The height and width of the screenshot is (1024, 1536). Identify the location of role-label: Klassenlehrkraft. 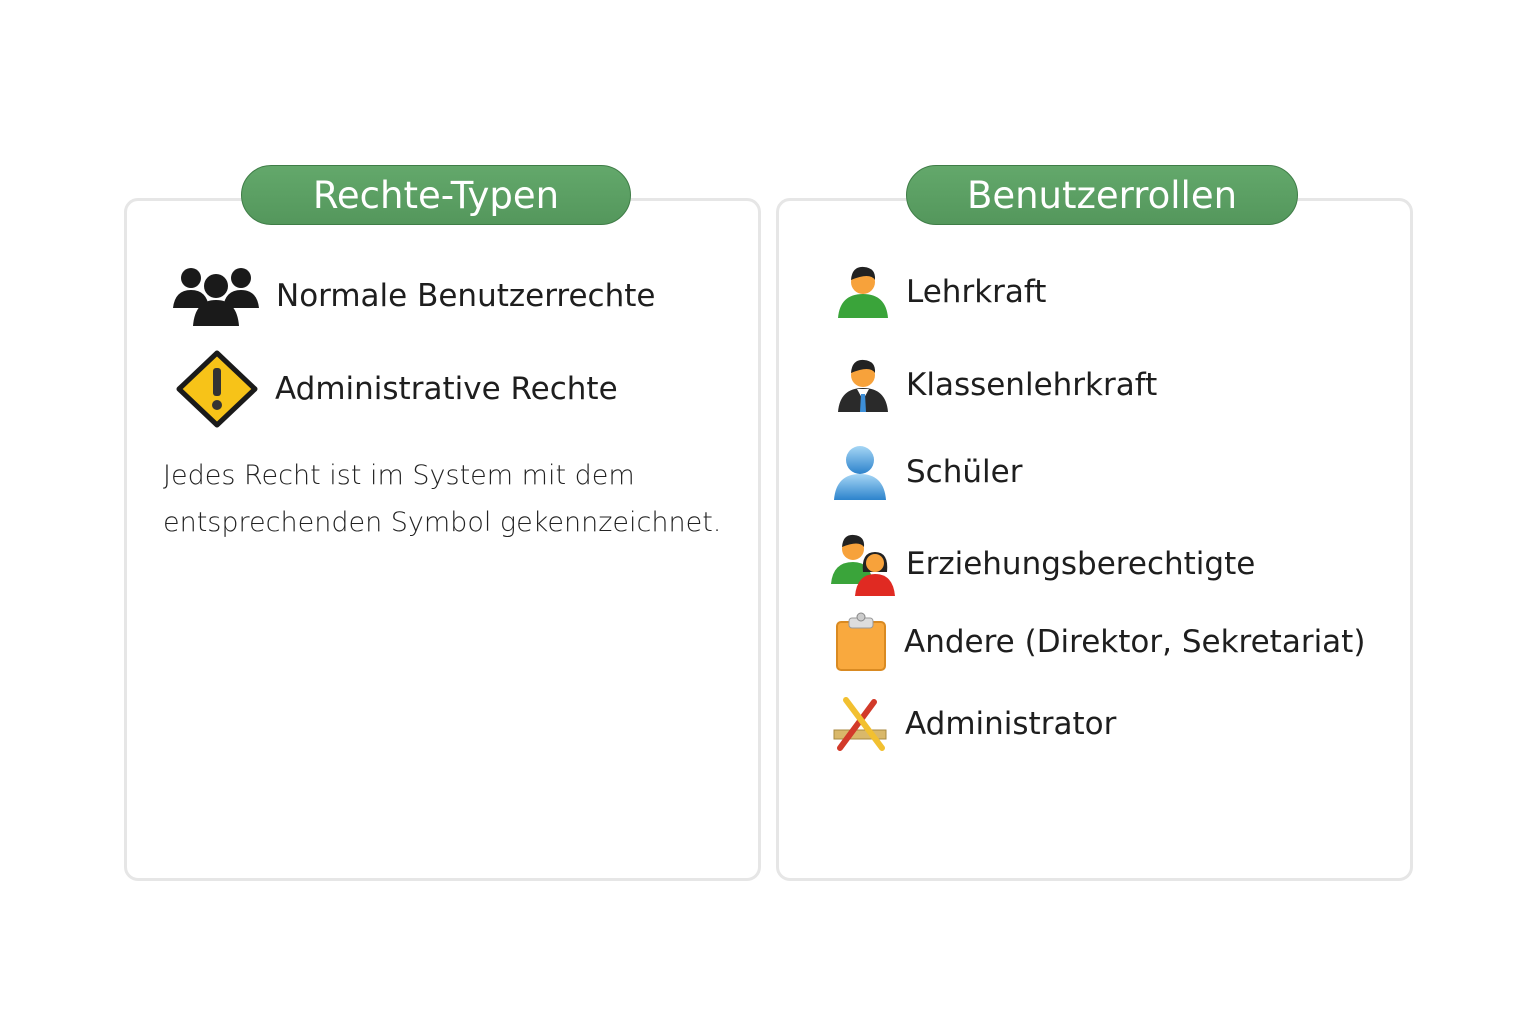
(1032, 385).